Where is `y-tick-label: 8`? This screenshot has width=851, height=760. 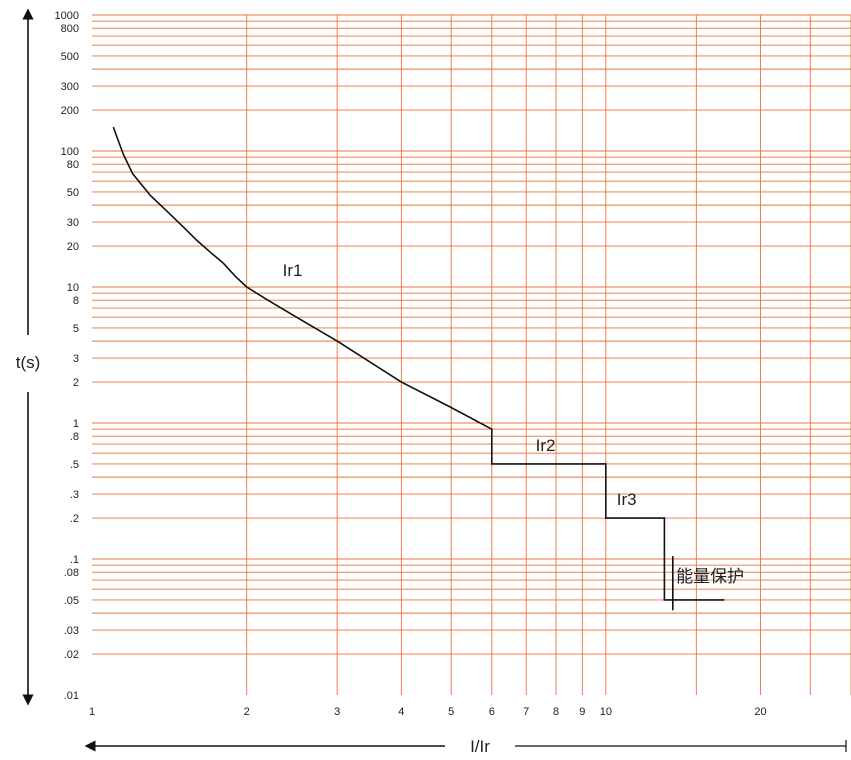
y-tick-label: 8 is located at coordinates (76, 301).